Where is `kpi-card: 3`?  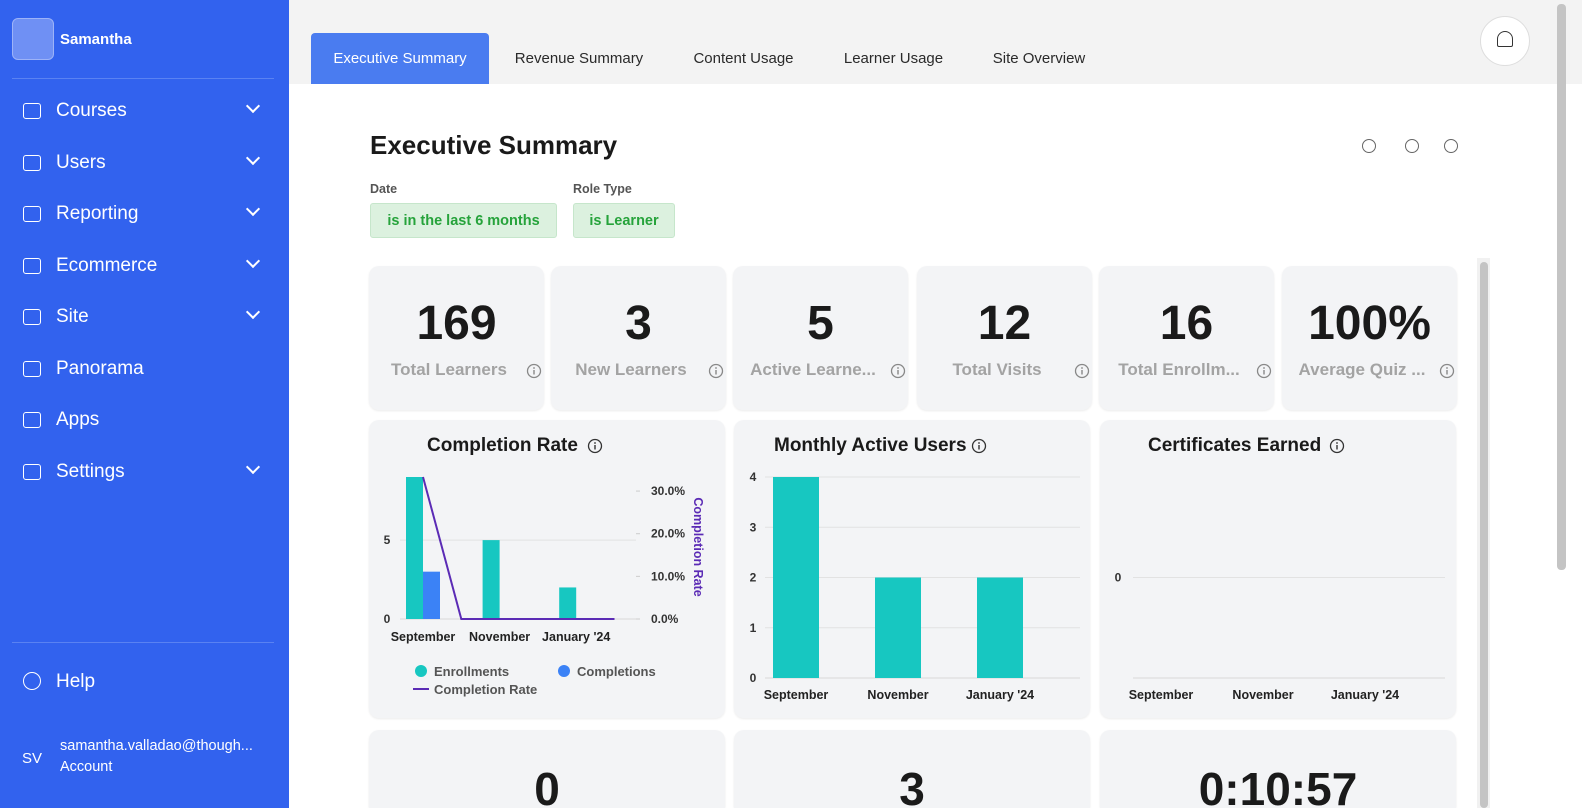 kpi-card: 3 is located at coordinates (912, 769).